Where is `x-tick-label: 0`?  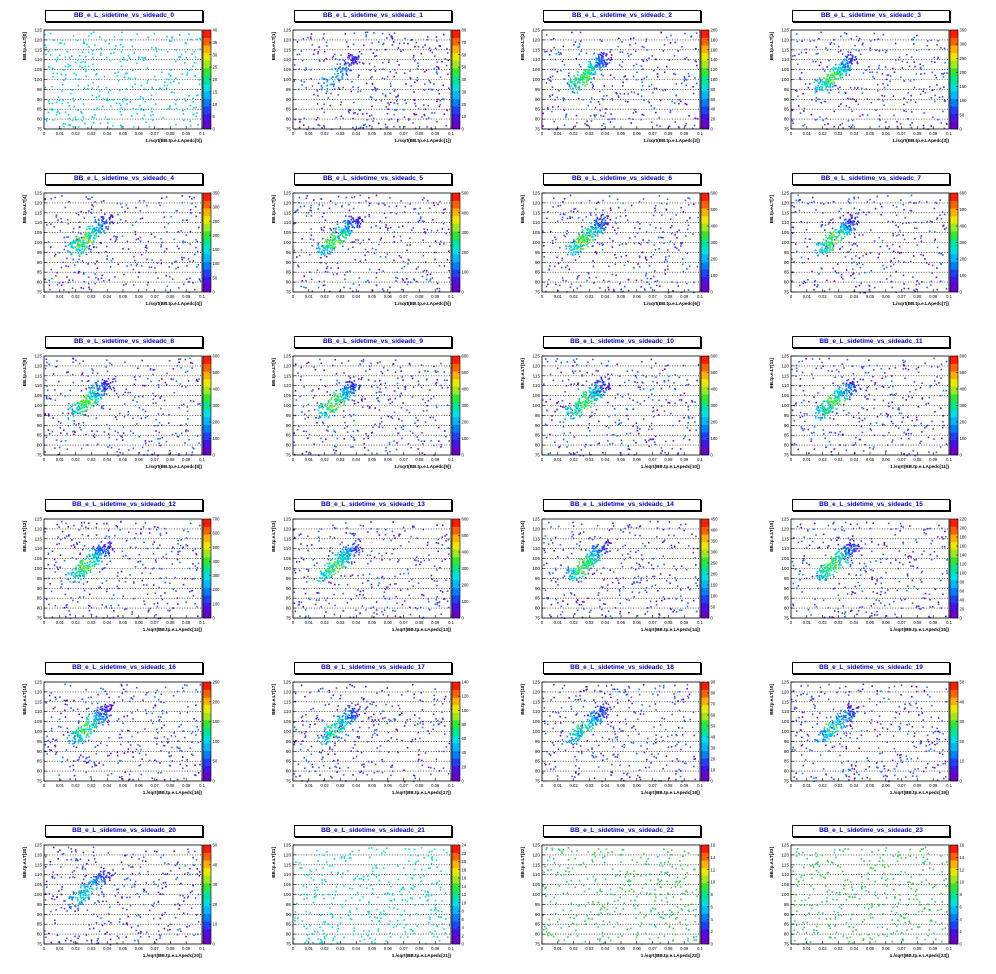 x-tick-label: 0 is located at coordinates (293, 133).